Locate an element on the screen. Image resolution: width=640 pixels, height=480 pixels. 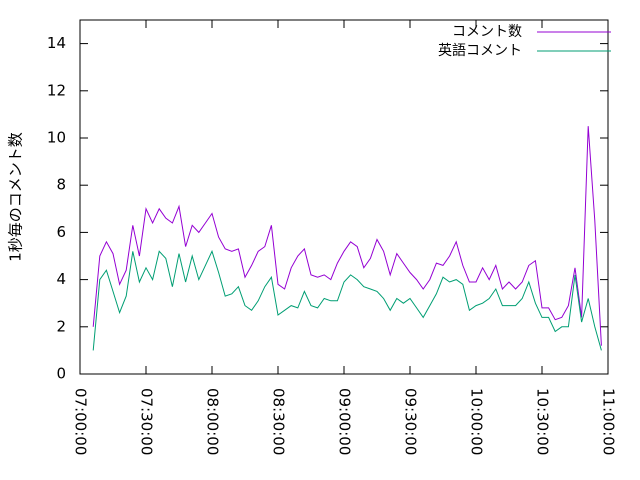
x-tick-label: 08:00:00 is located at coordinates (213, 421).